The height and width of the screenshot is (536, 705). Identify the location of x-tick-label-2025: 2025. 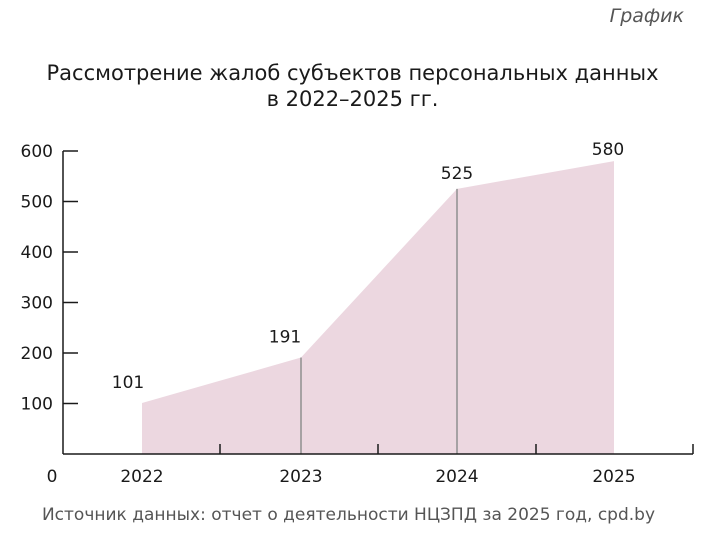
(613, 477).